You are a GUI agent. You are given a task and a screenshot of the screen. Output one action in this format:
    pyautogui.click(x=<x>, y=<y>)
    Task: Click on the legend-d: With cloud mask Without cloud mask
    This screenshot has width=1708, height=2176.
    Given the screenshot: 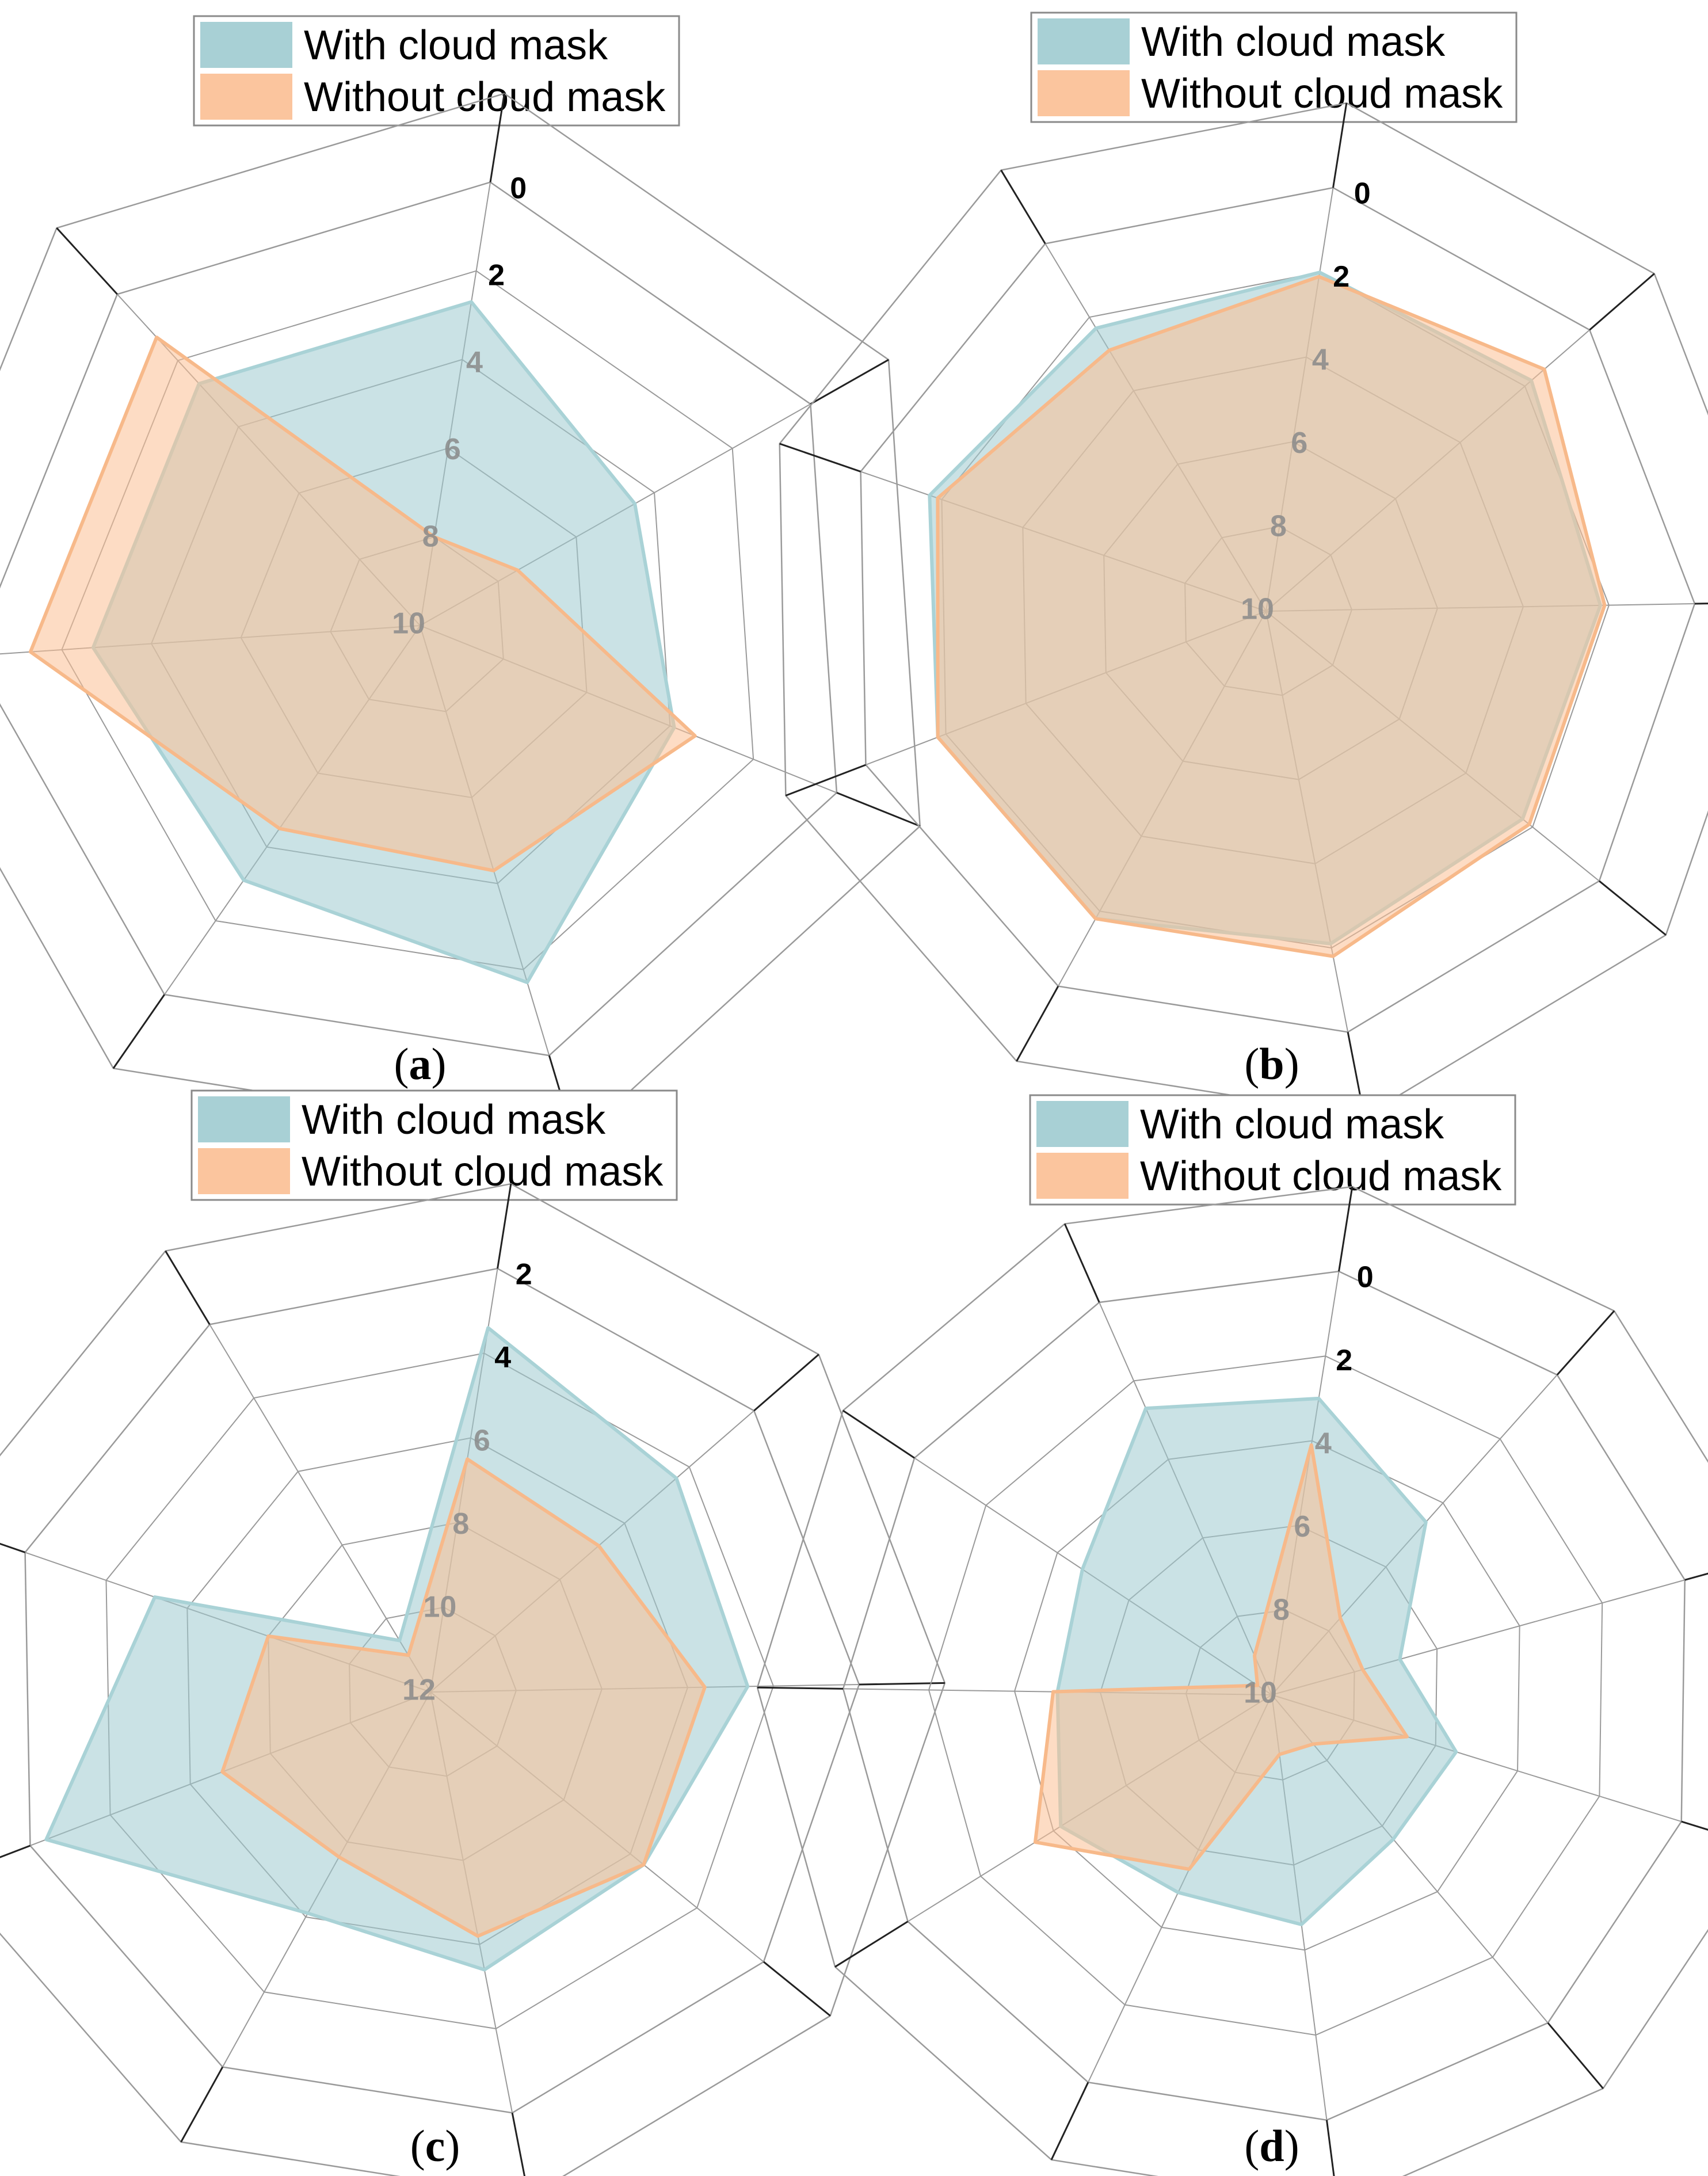 What is the action you would take?
    pyautogui.click(x=1272, y=1150)
    